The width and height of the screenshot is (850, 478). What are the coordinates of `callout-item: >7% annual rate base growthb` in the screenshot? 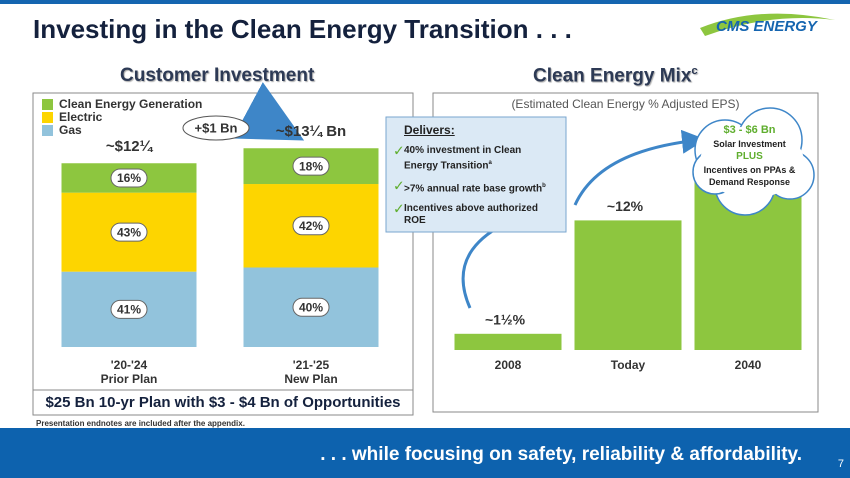 It's located at (479, 187).